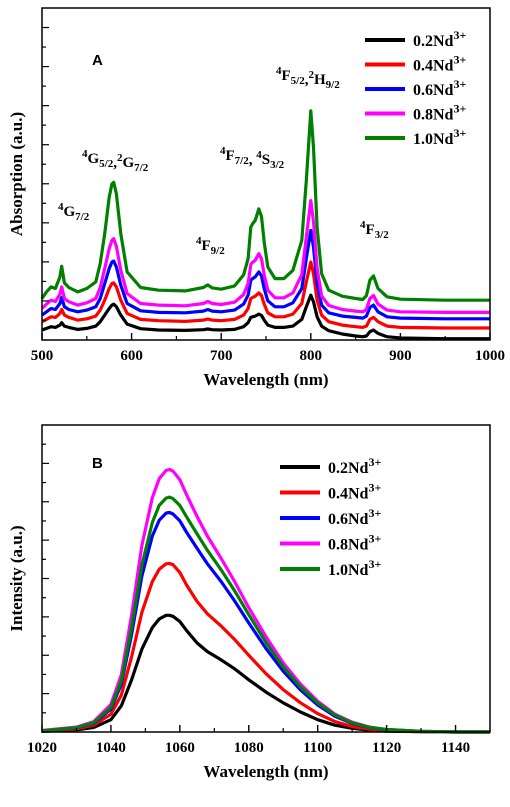 Image resolution: width=510 pixels, height=807 pixels. I want to click on y-axis-title: Absorption (a.u.), so click(16, 174).